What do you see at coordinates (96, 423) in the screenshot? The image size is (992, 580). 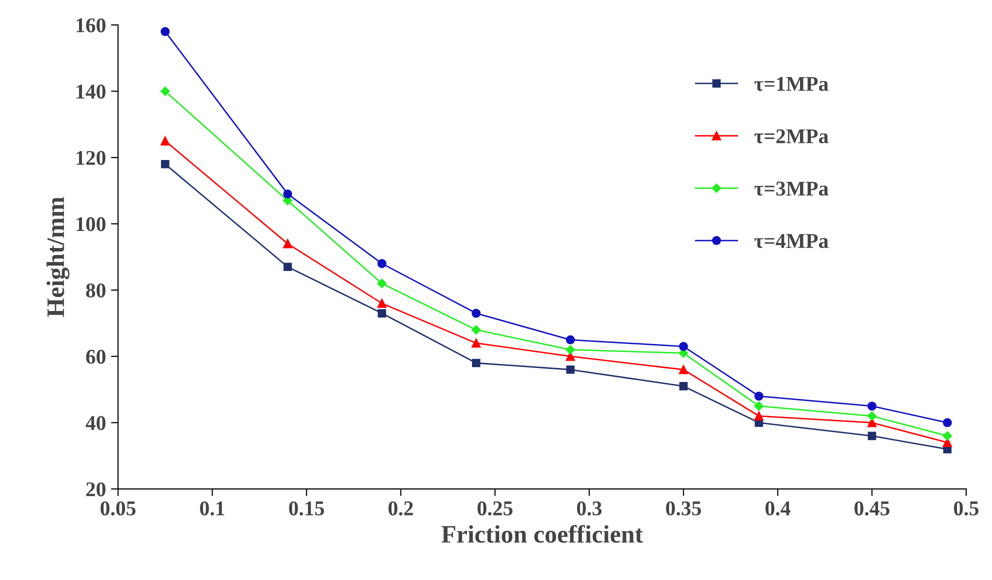 I see `y-tick-label: 40` at bounding box center [96, 423].